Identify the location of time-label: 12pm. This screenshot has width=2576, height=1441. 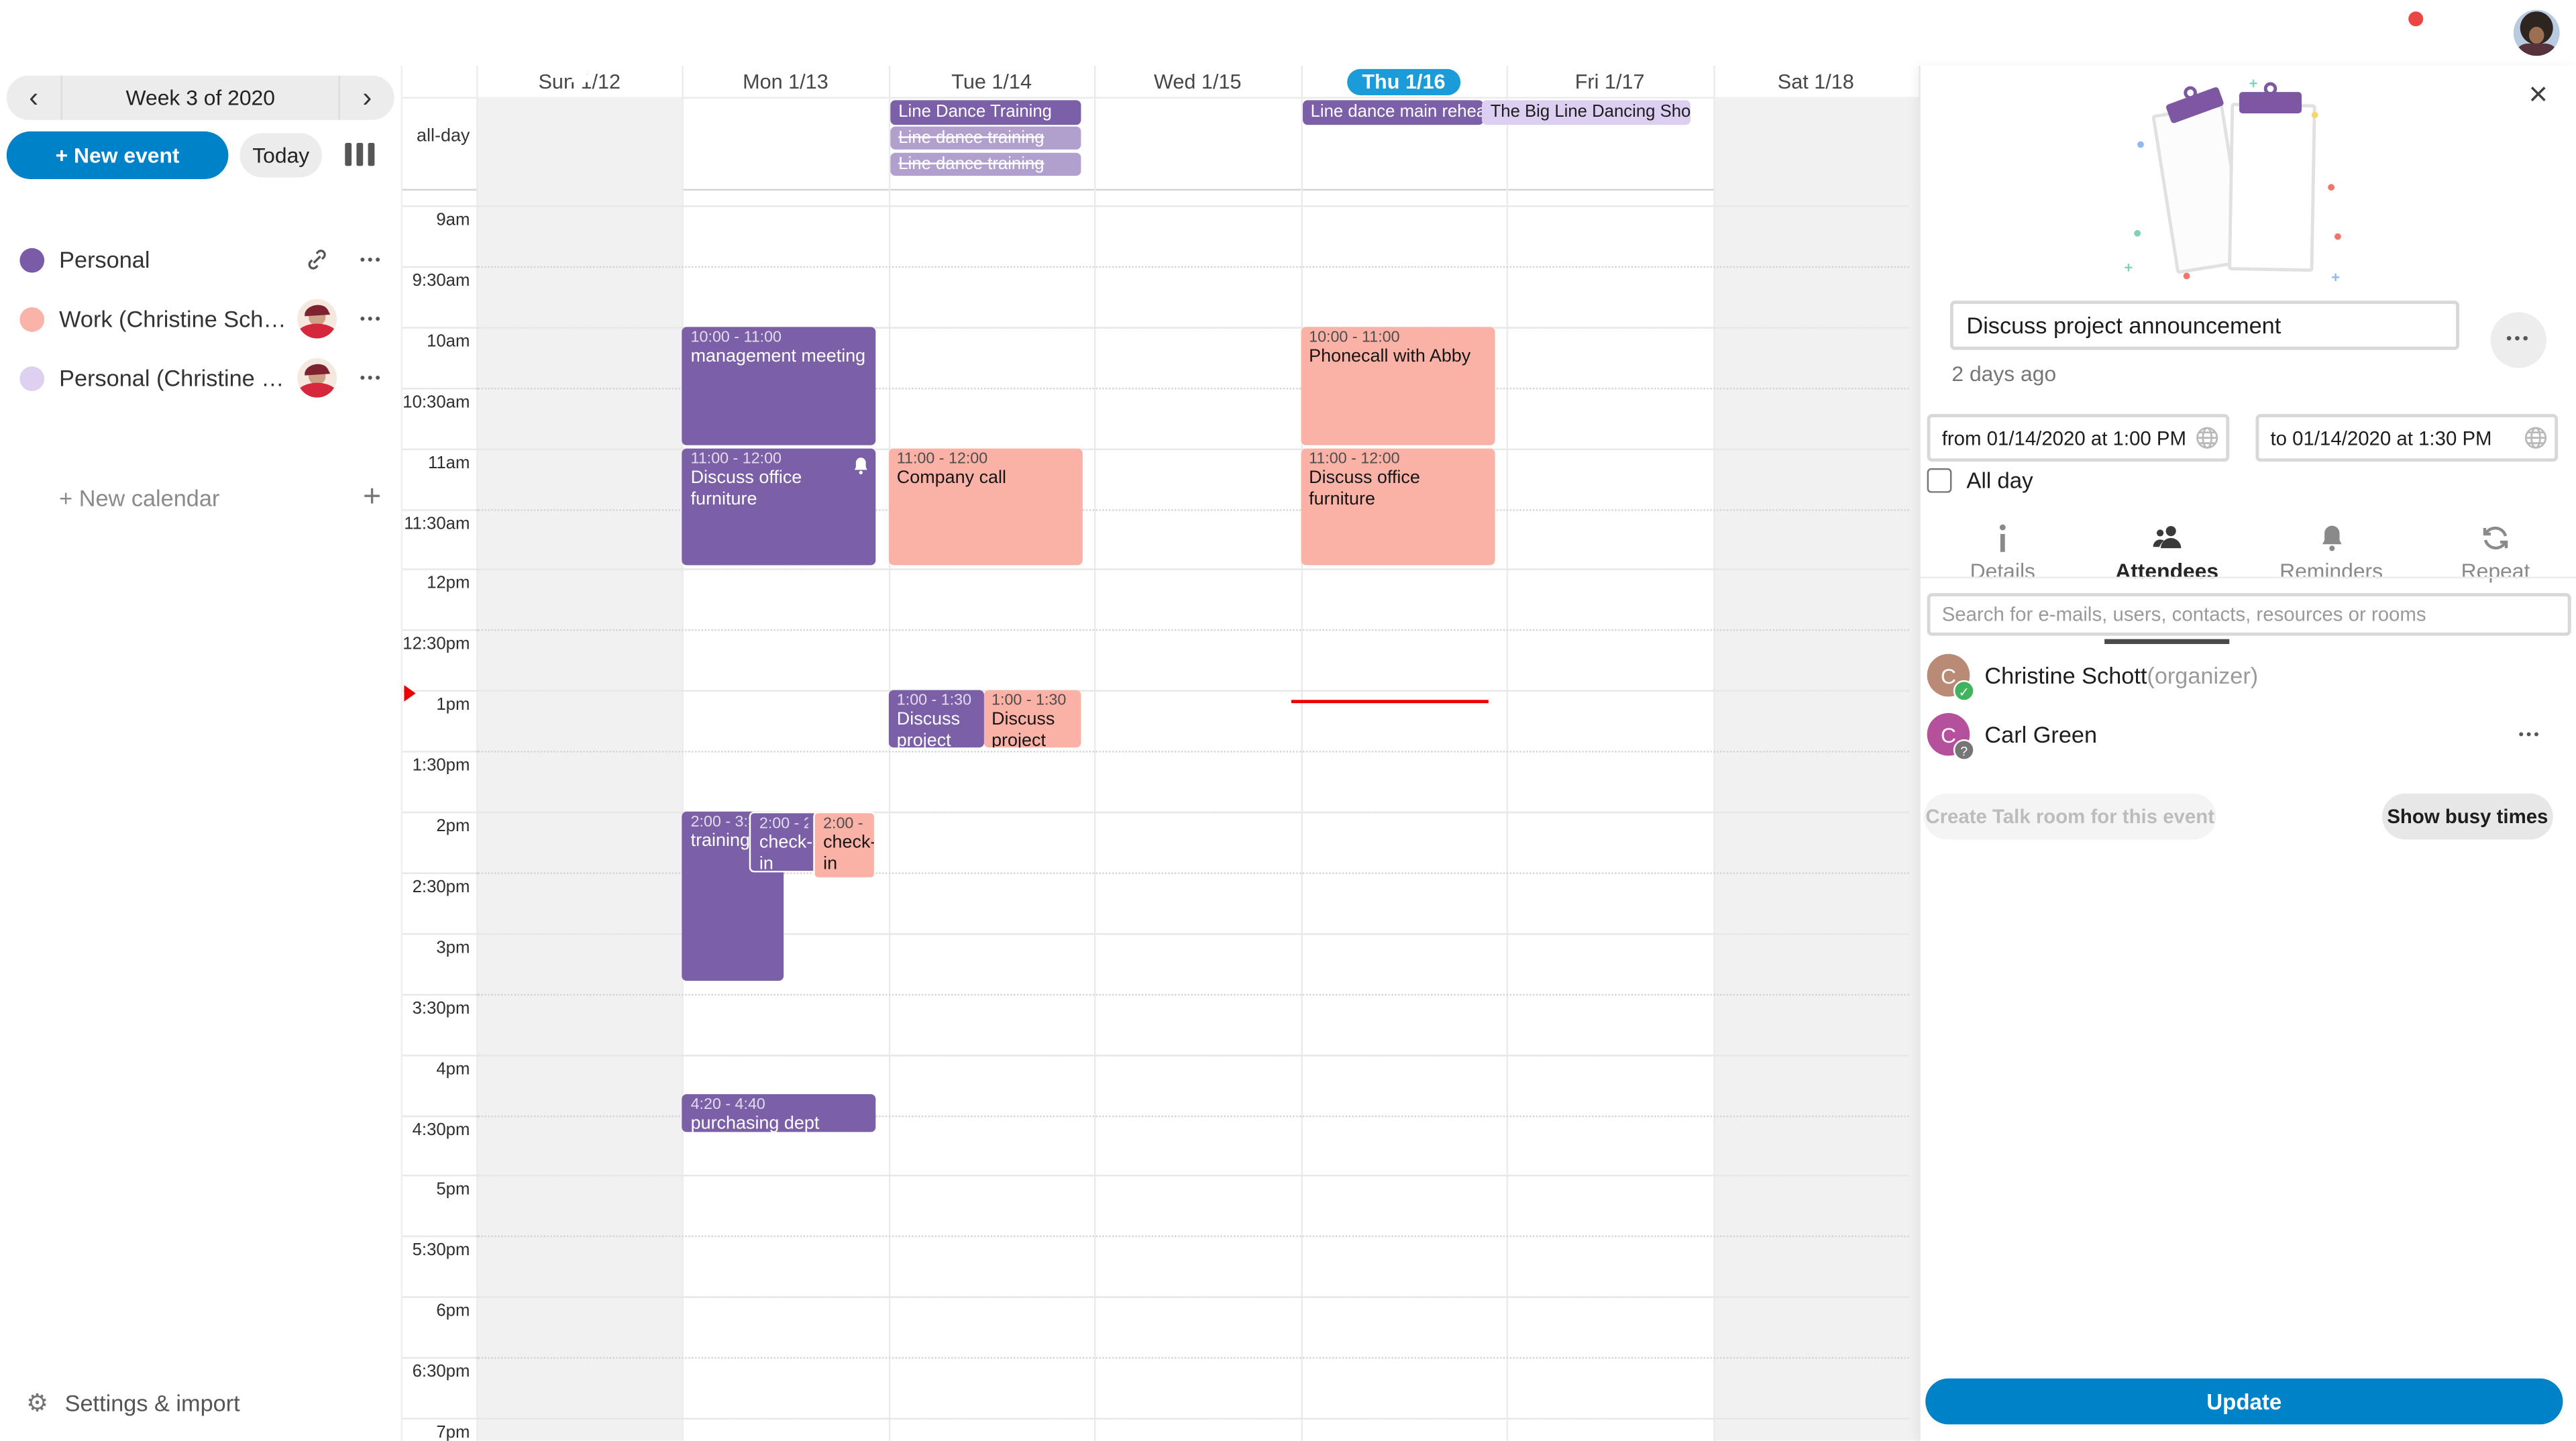
(448, 584).